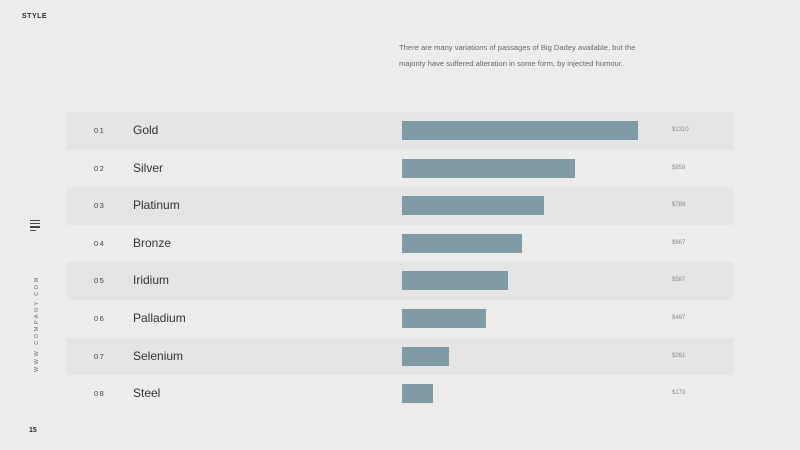  I want to click on value-label: $1310, so click(680, 130).